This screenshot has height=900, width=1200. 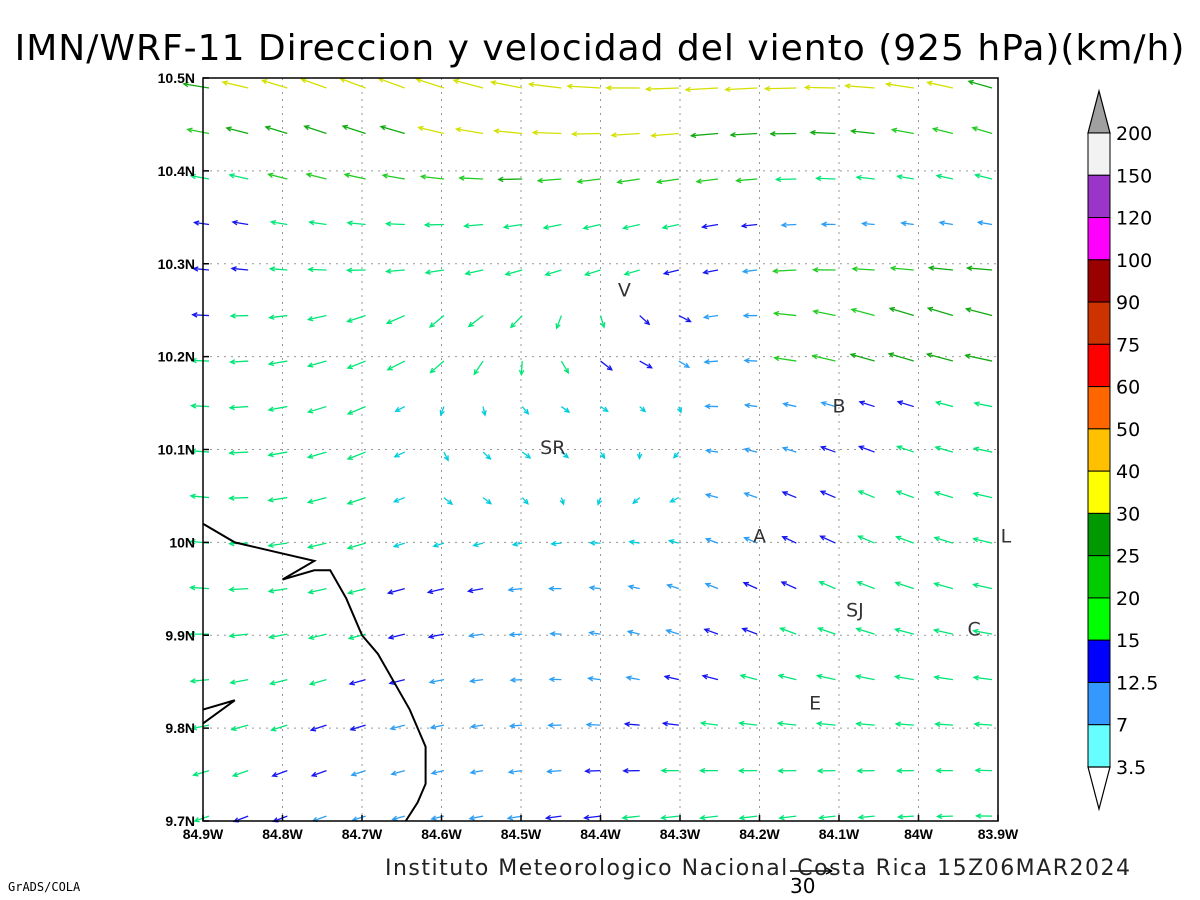 I want to click on y-tick-label: 10.2N, so click(x=176, y=357).